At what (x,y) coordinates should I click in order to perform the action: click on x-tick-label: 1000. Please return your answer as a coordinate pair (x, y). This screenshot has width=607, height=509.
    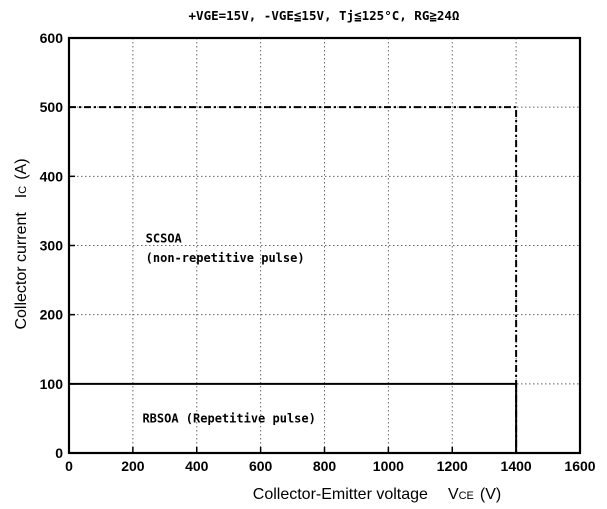
    Looking at the image, I should click on (388, 466).